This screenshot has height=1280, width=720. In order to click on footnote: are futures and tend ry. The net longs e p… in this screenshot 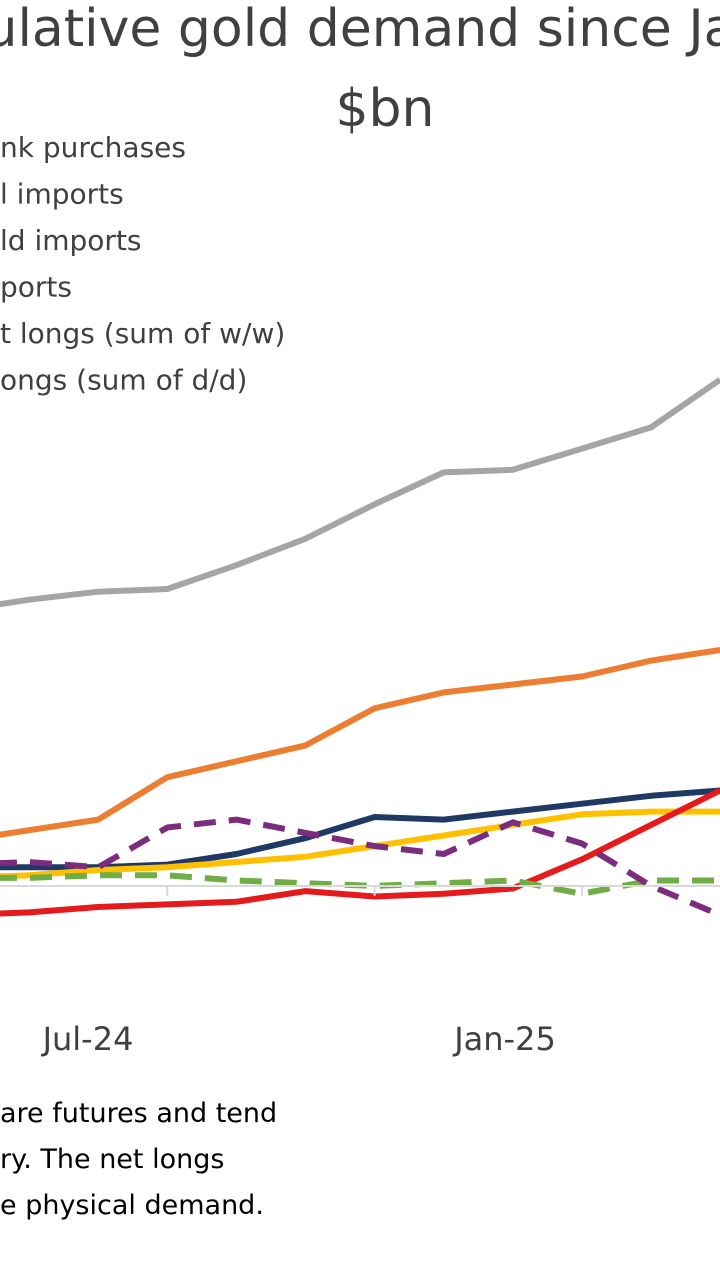, I will do `click(138, 1159)`.